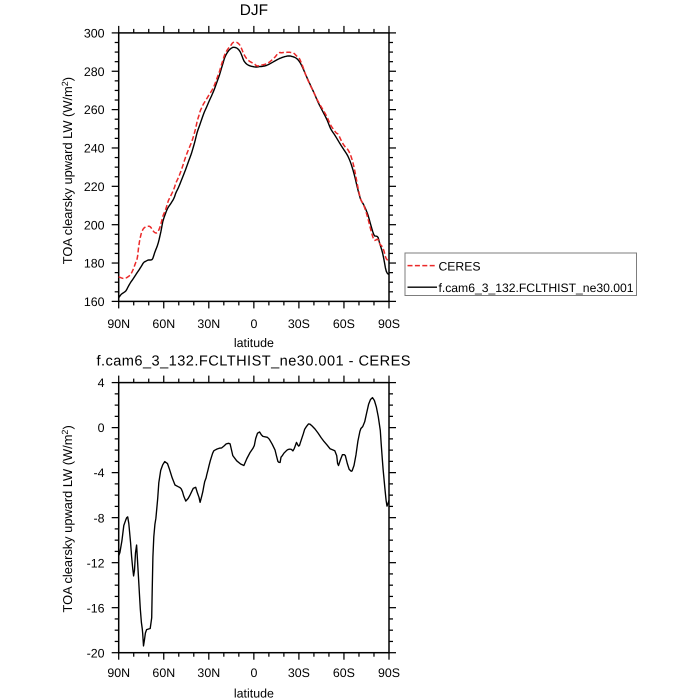 The height and width of the screenshot is (700, 700). What do you see at coordinates (254, 362) in the screenshot?
I see `svg-text:f.cam6_3_132.FCLTHIST_ne30.001: f.cam6_3_132.FCLTHIST_ne30.001 - CERES` at bounding box center [254, 362].